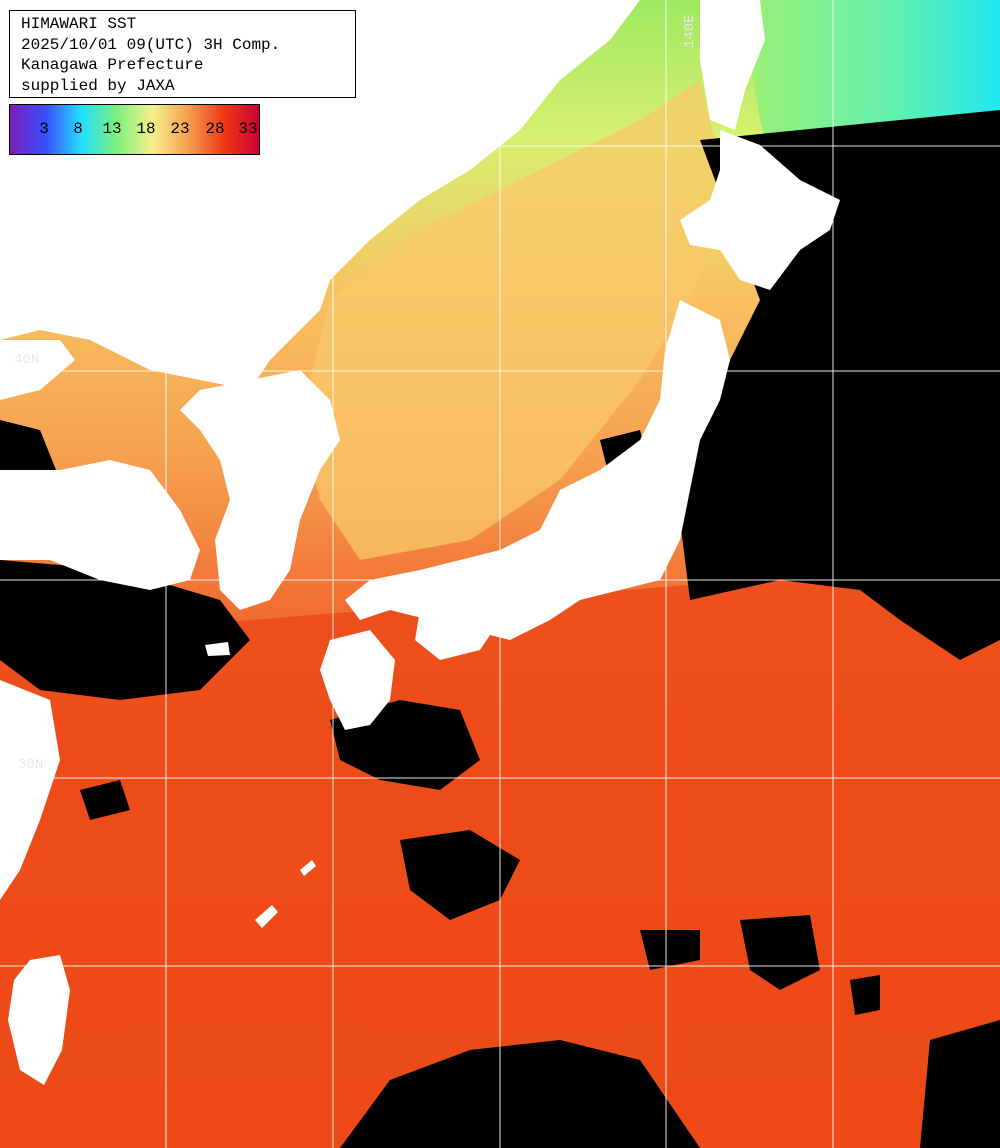  I want to click on land-sakhalin, so click(732, 65).